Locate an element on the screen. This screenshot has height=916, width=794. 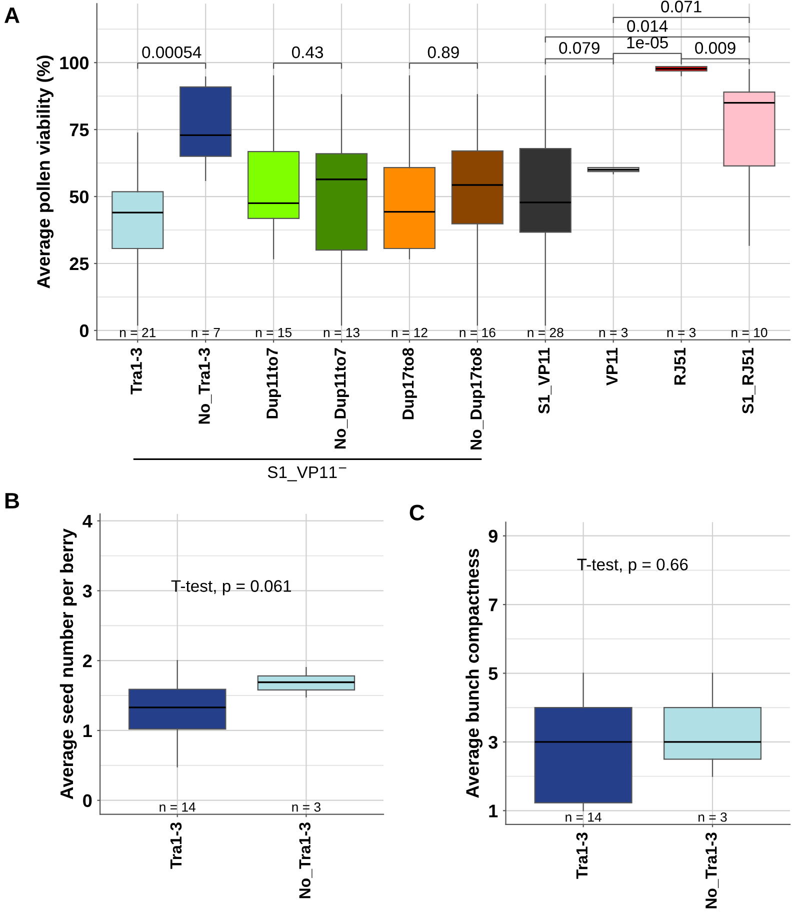
y-axis-title: Average bunch compactness is located at coordinates (474, 673).